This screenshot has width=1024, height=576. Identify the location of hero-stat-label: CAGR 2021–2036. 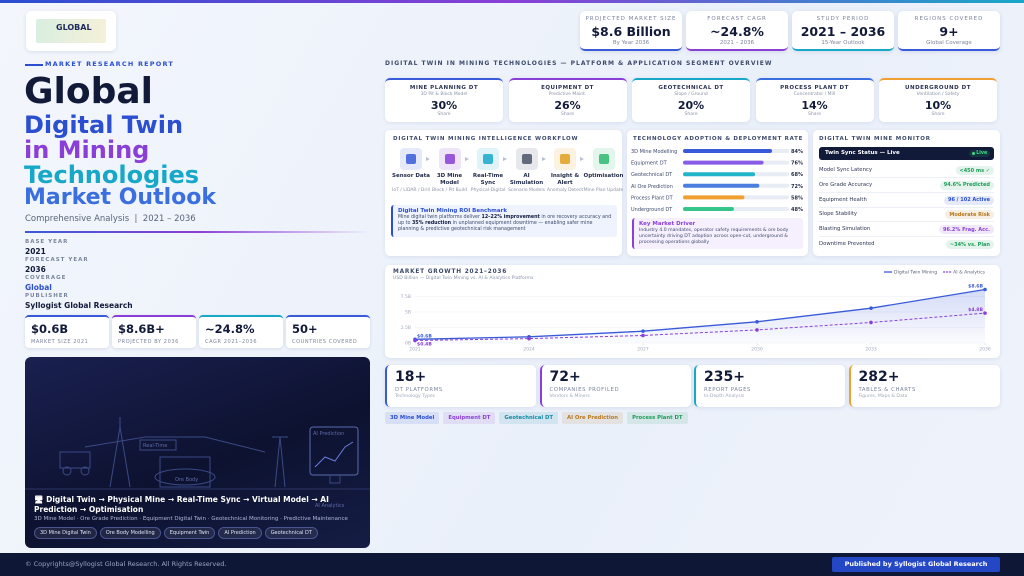
(231, 342).